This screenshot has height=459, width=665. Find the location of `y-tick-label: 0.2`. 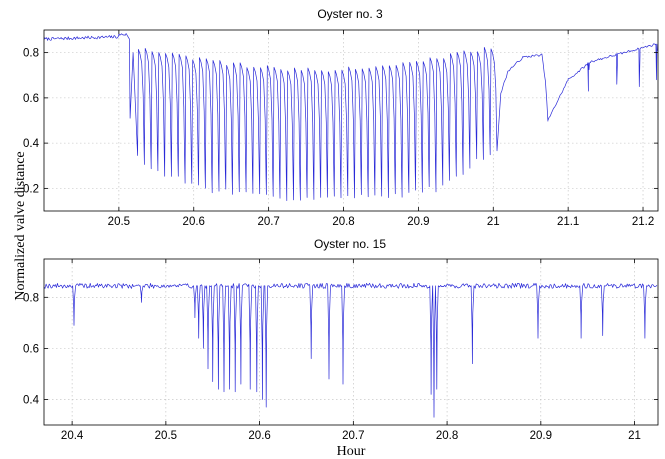

y-tick-label: 0.2 is located at coordinates (31, 189).